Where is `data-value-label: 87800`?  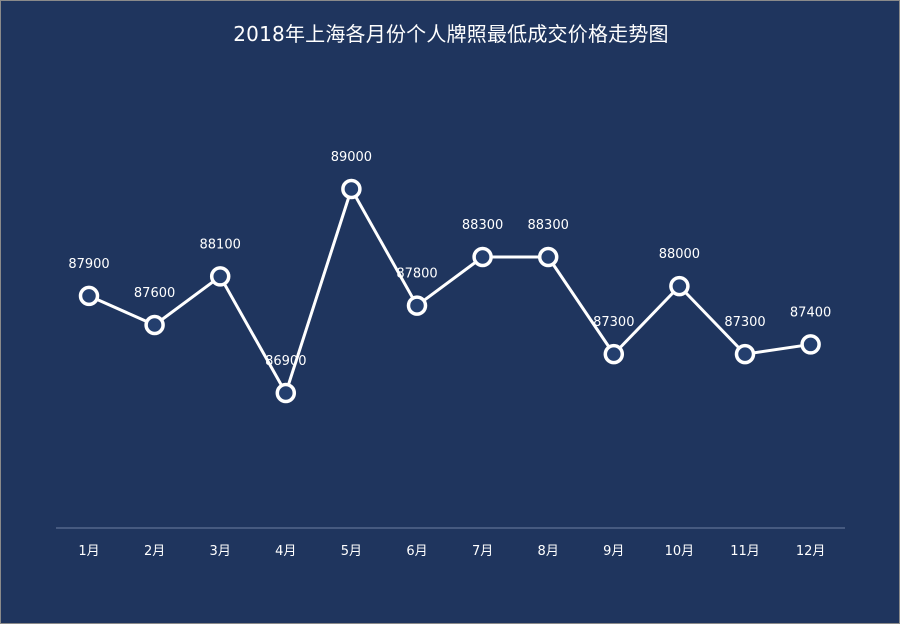 data-value-label: 87800 is located at coordinates (416, 274).